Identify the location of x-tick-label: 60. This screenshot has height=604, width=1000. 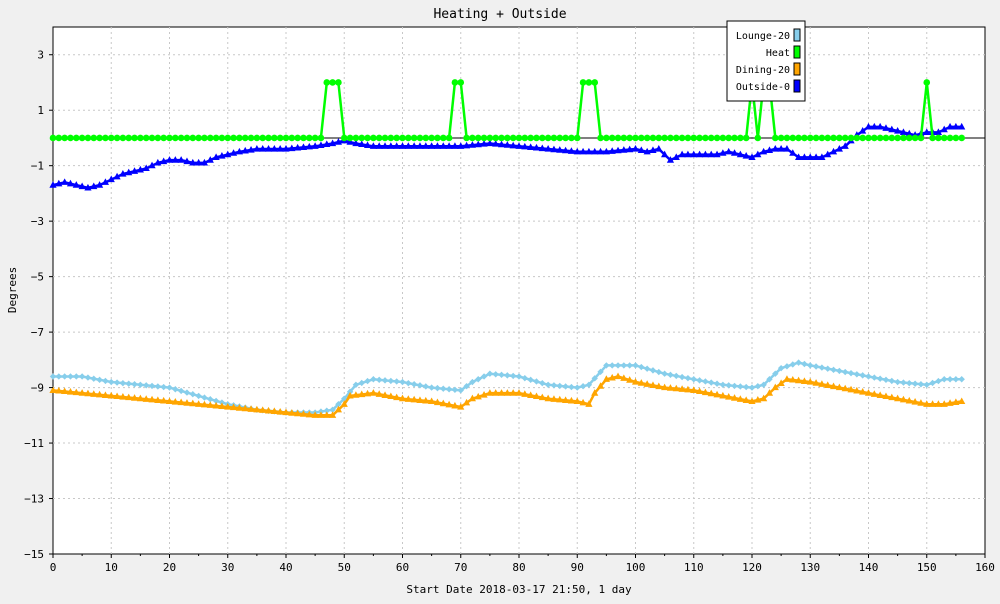
(402, 567).